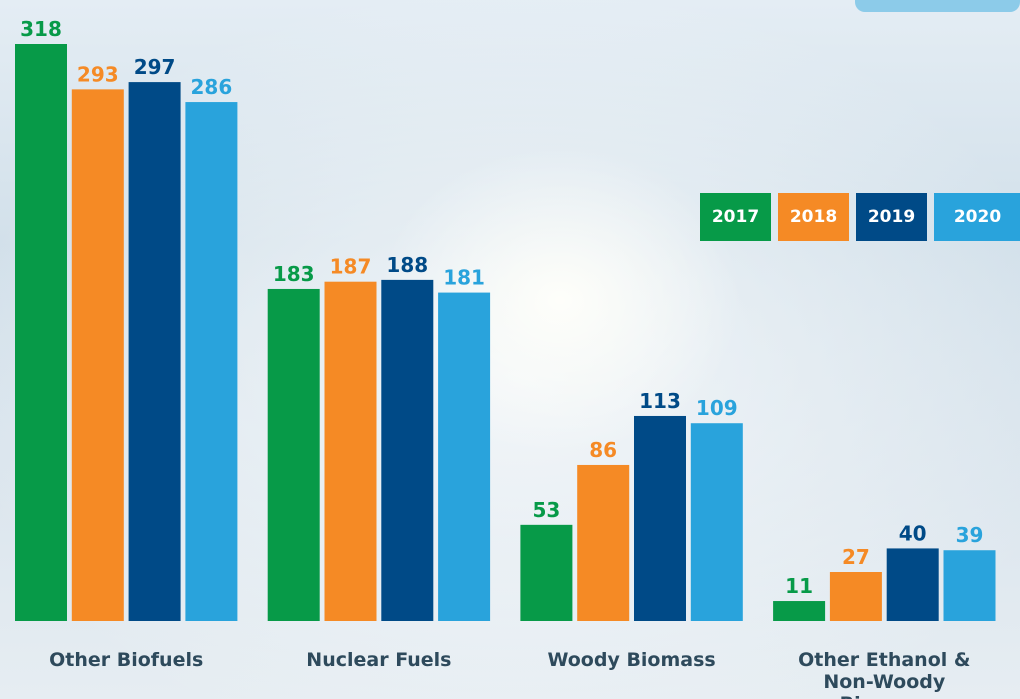 This screenshot has width=1020, height=699. What do you see at coordinates (631, 660) in the screenshot?
I see `x-tick-label: Woody Biomass` at bounding box center [631, 660].